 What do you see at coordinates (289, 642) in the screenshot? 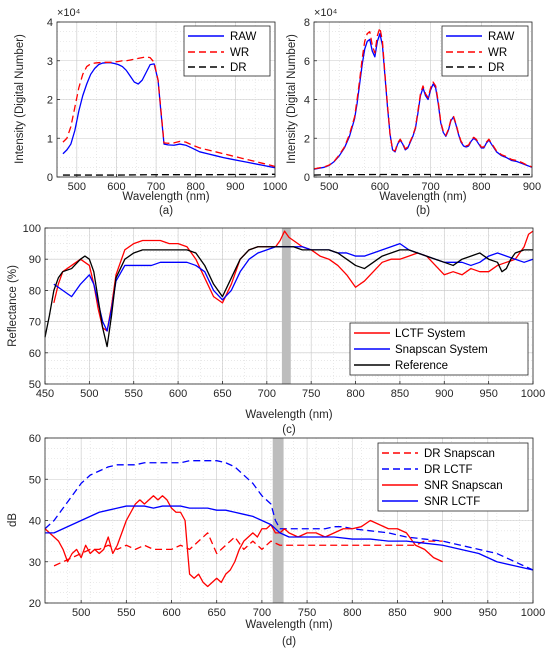
I see `caption-d: (d)` at bounding box center [289, 642].